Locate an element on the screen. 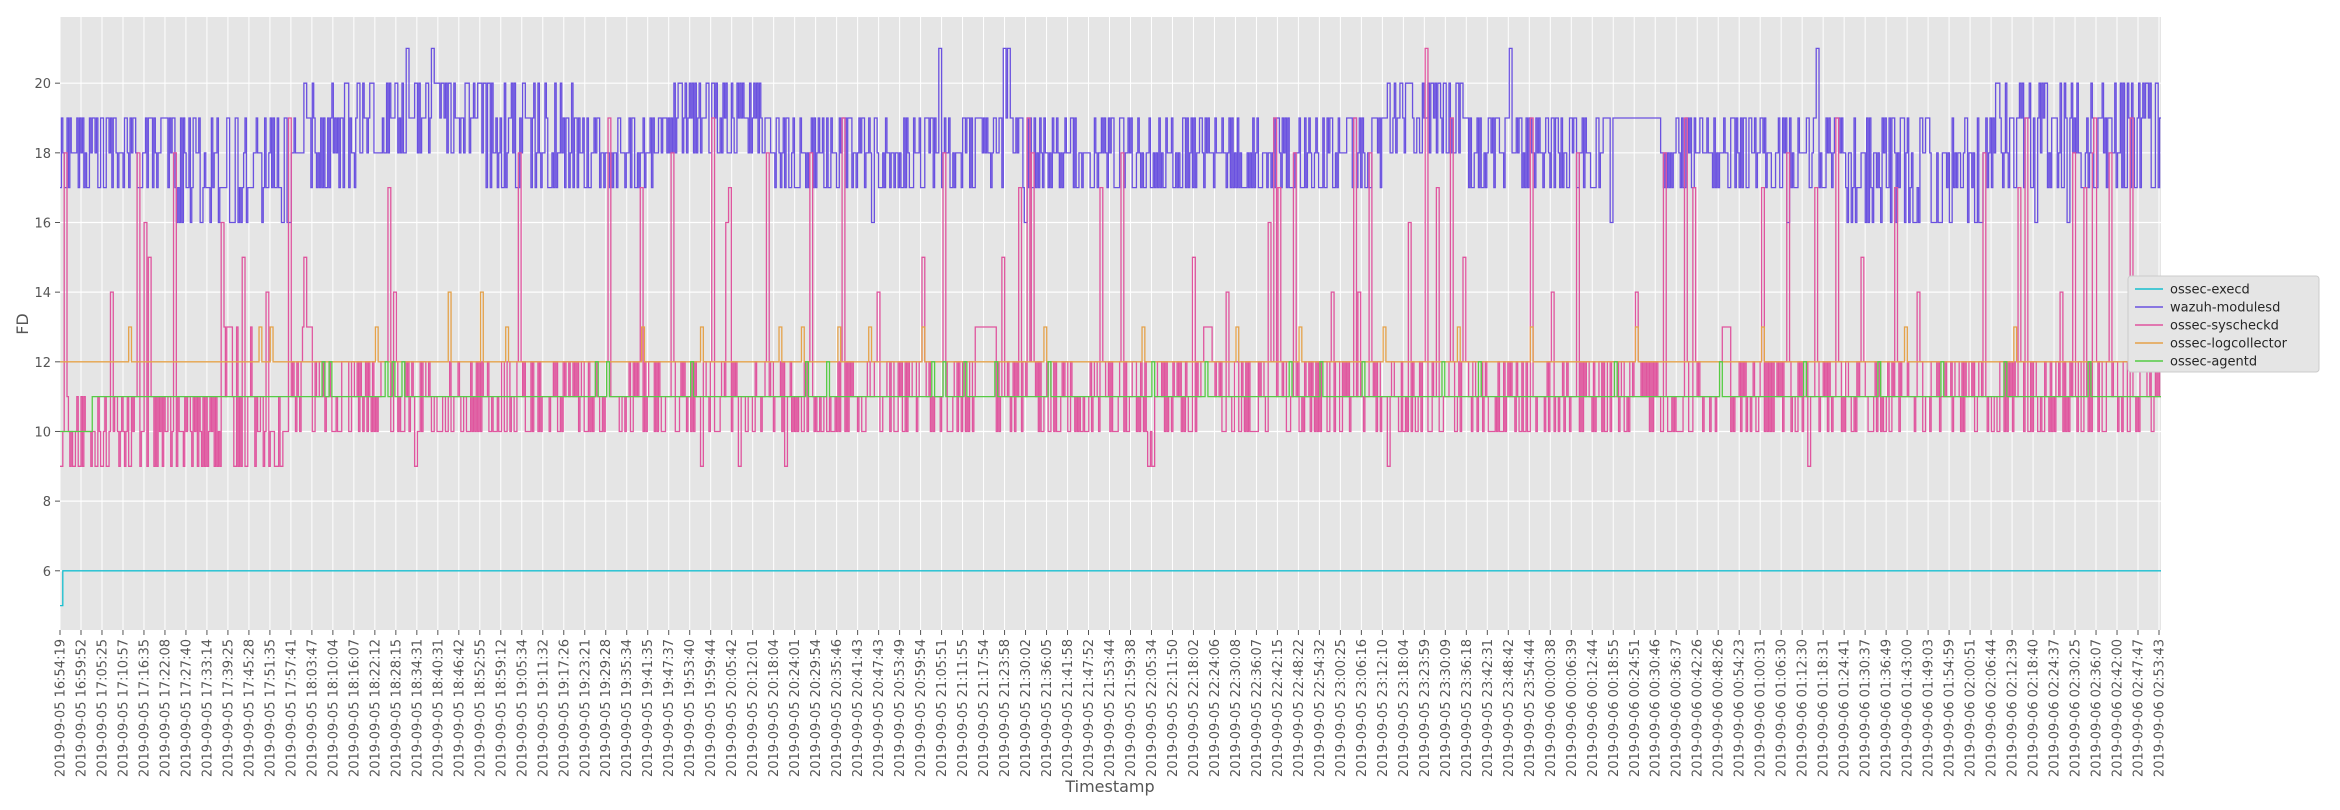 The width and height of the screenshot is (2340, 810). y-tick-label: 12 is located at coordinates (42, 363).